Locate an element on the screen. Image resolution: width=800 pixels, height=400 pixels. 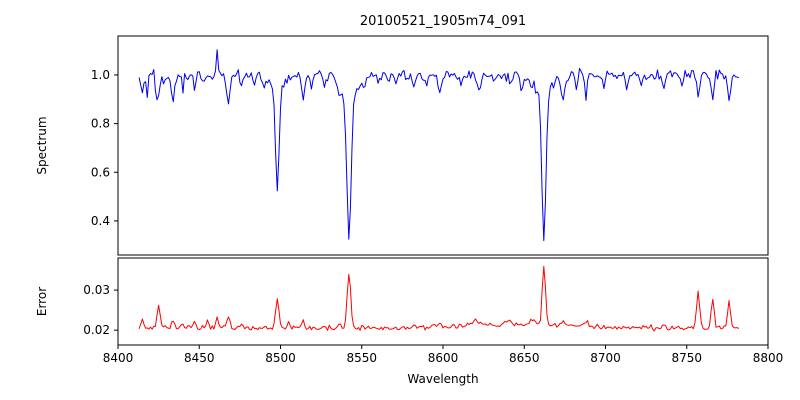
x-axis-ticks: 8400 8450 8500 8550 8600 8650 8700 8750 8800 is located at coordinates (443, 355).